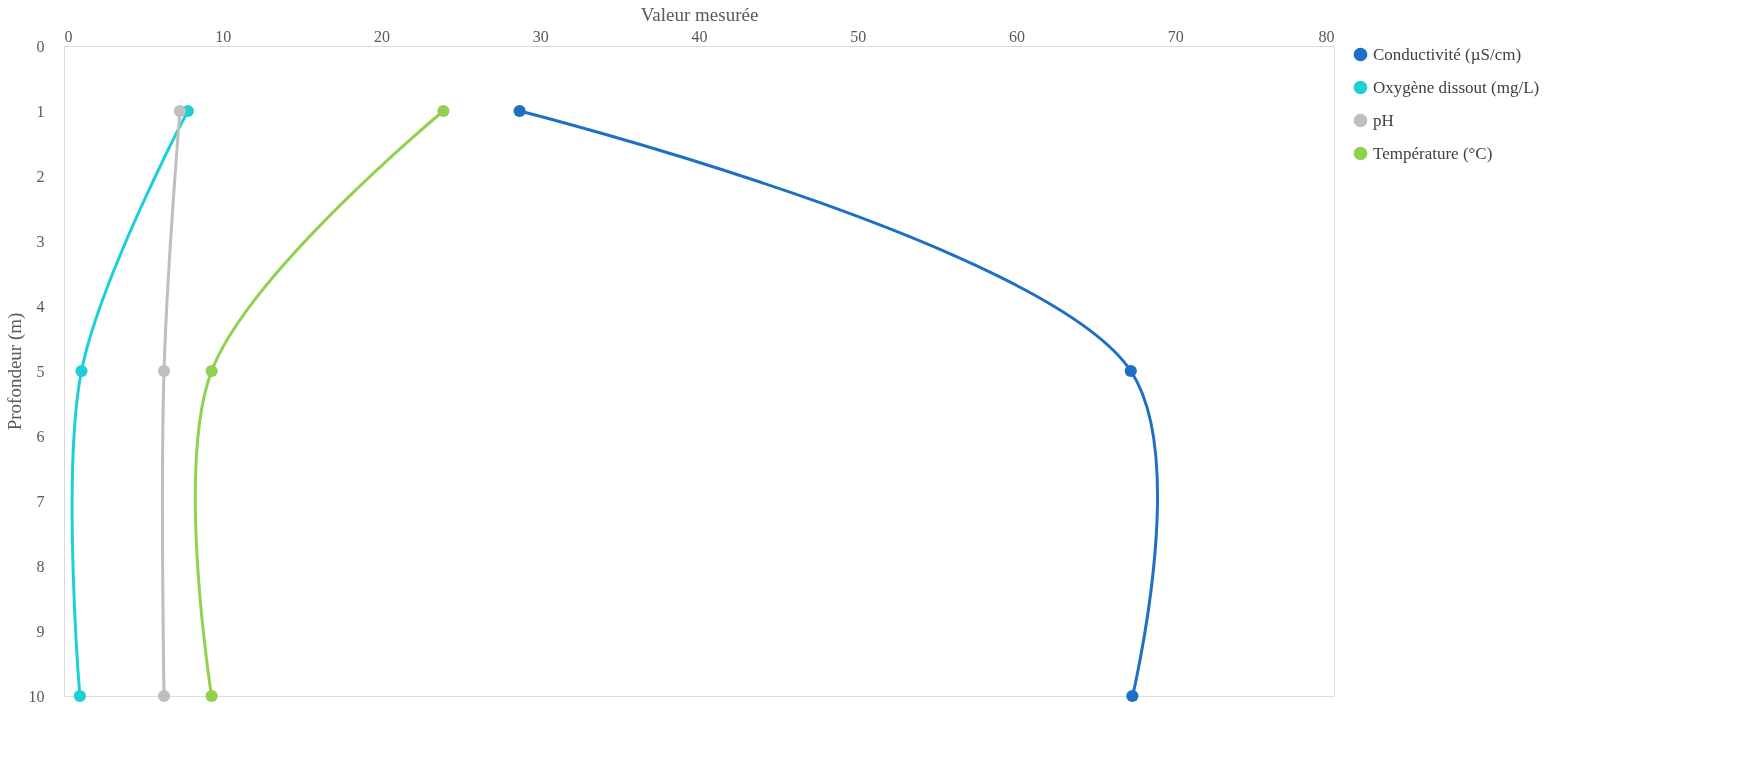  What do you see at coordinates (699, 14) in the screenshot?
I see `x-axis-title: Valeur mesurée` at bounding box center [699, 14].